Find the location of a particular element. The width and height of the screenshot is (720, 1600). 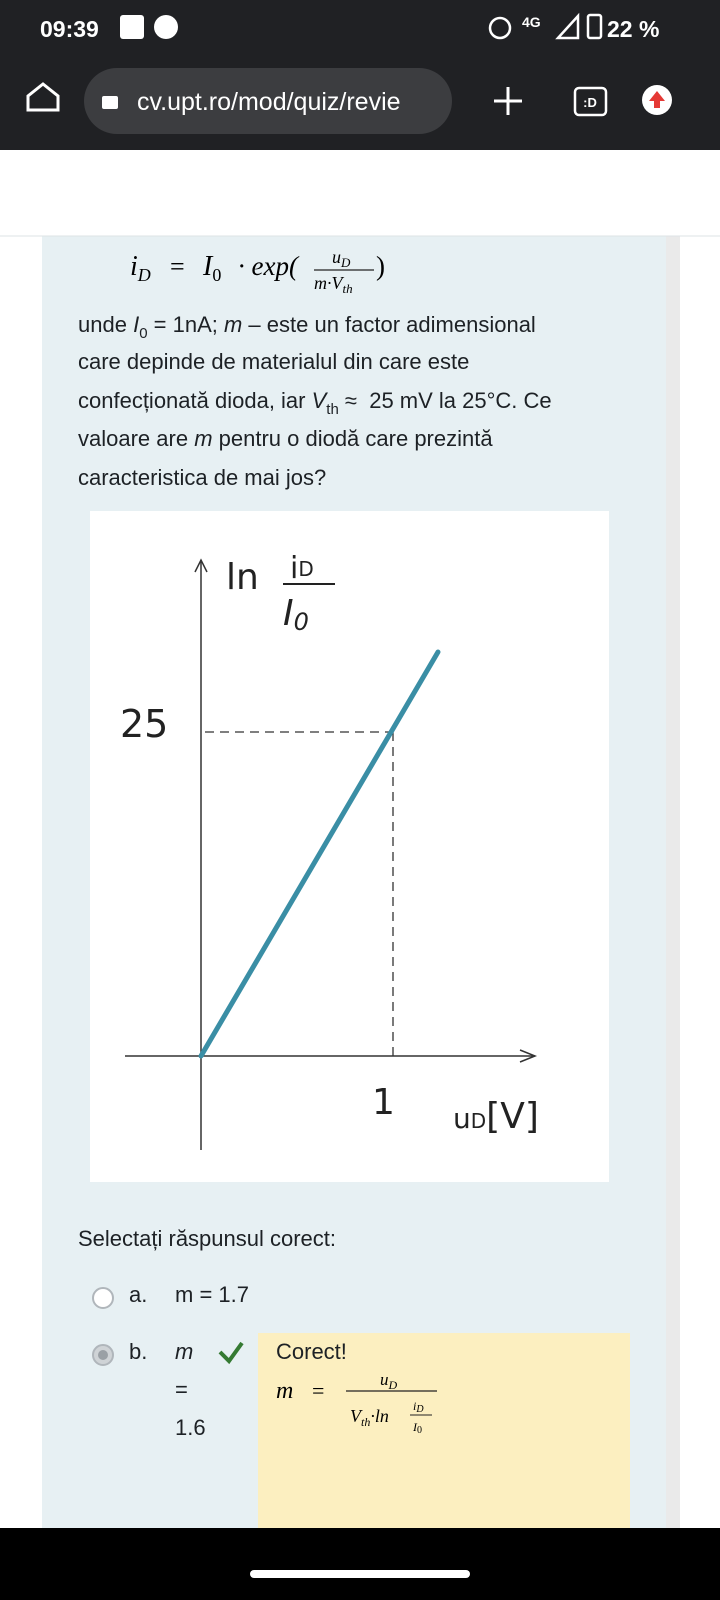

new-tab-button is located at coordinates (508, 101).